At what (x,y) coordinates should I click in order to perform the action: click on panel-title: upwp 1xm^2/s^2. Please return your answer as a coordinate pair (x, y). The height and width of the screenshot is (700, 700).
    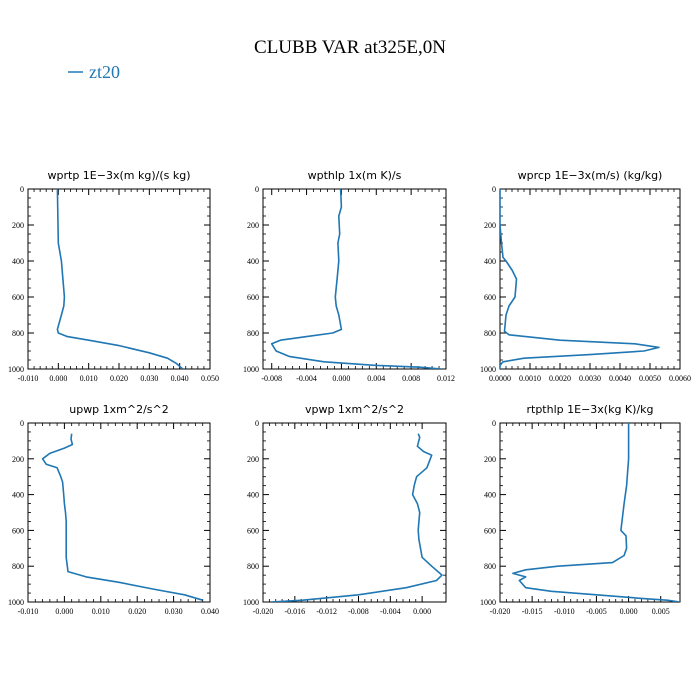
    Looking at the image, I should click on (119, 409).